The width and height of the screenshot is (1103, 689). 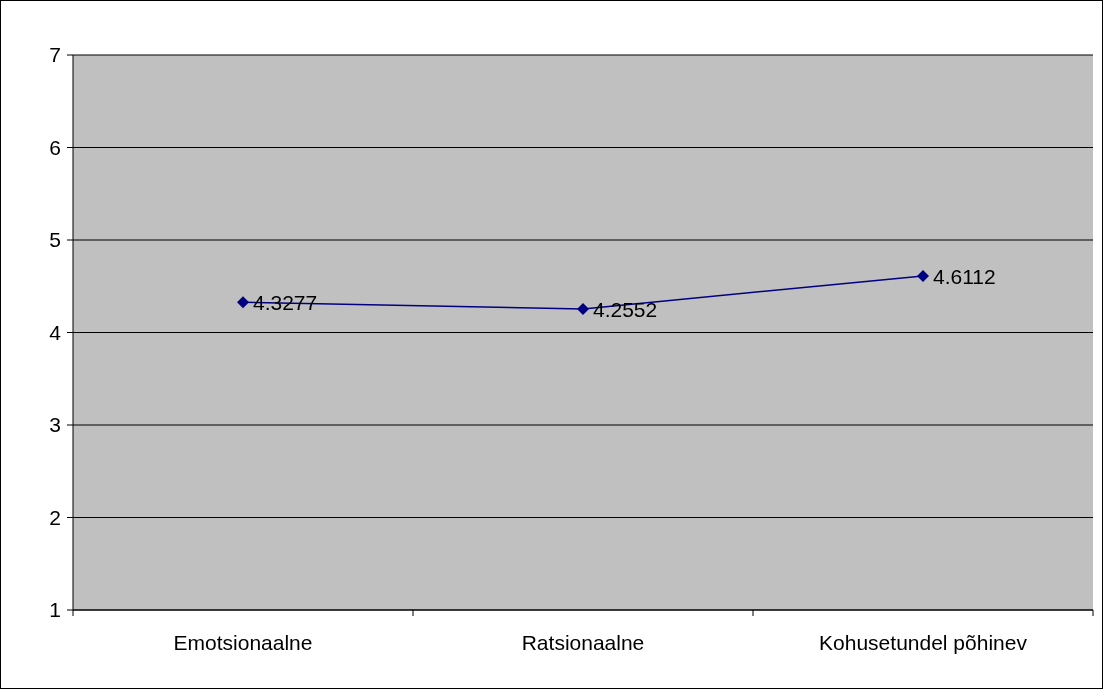 I want to click on y-tick-label: 7, so click(x=55, y=54).